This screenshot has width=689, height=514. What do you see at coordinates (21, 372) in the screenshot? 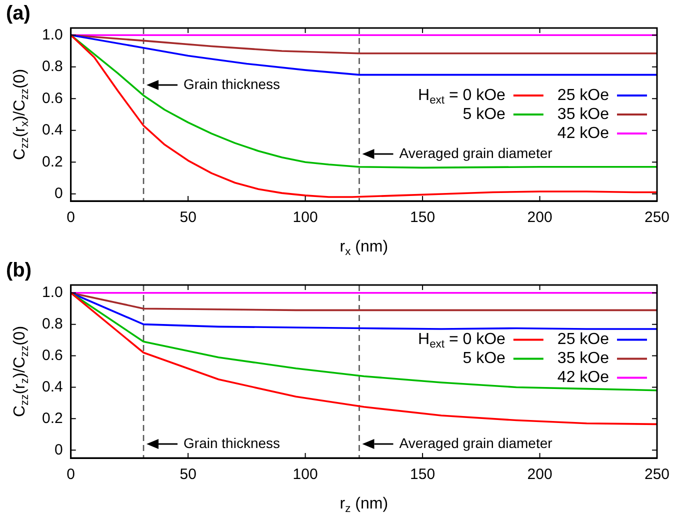
I see `y-axis-title: Czz(rz)/Czz(0)` at bounding box center [21, 372].